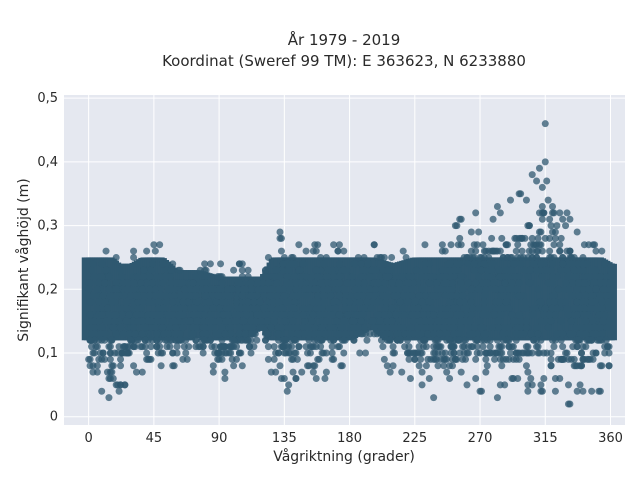 This screenshot has height=480, width=640. I want to click on data-point-band, so click(612, 302).